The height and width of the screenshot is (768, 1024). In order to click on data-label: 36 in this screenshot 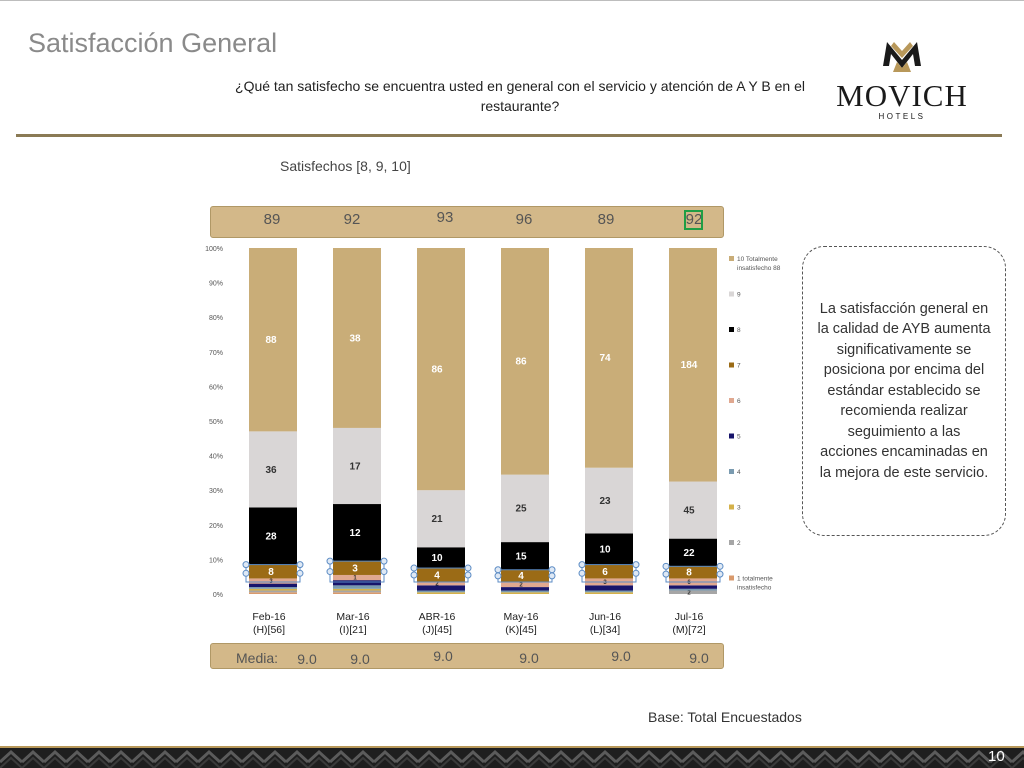, I will do `click(271, 470)`.